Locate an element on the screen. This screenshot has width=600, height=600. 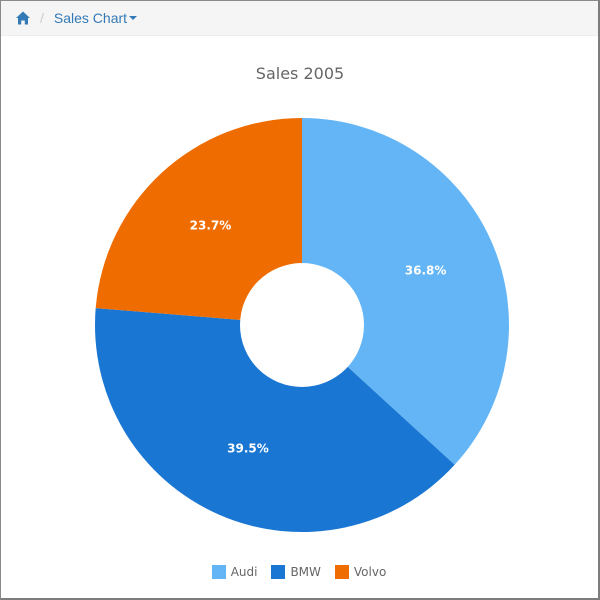
slice-label-bmw: 39.5% is located at coordinates (248, 449).